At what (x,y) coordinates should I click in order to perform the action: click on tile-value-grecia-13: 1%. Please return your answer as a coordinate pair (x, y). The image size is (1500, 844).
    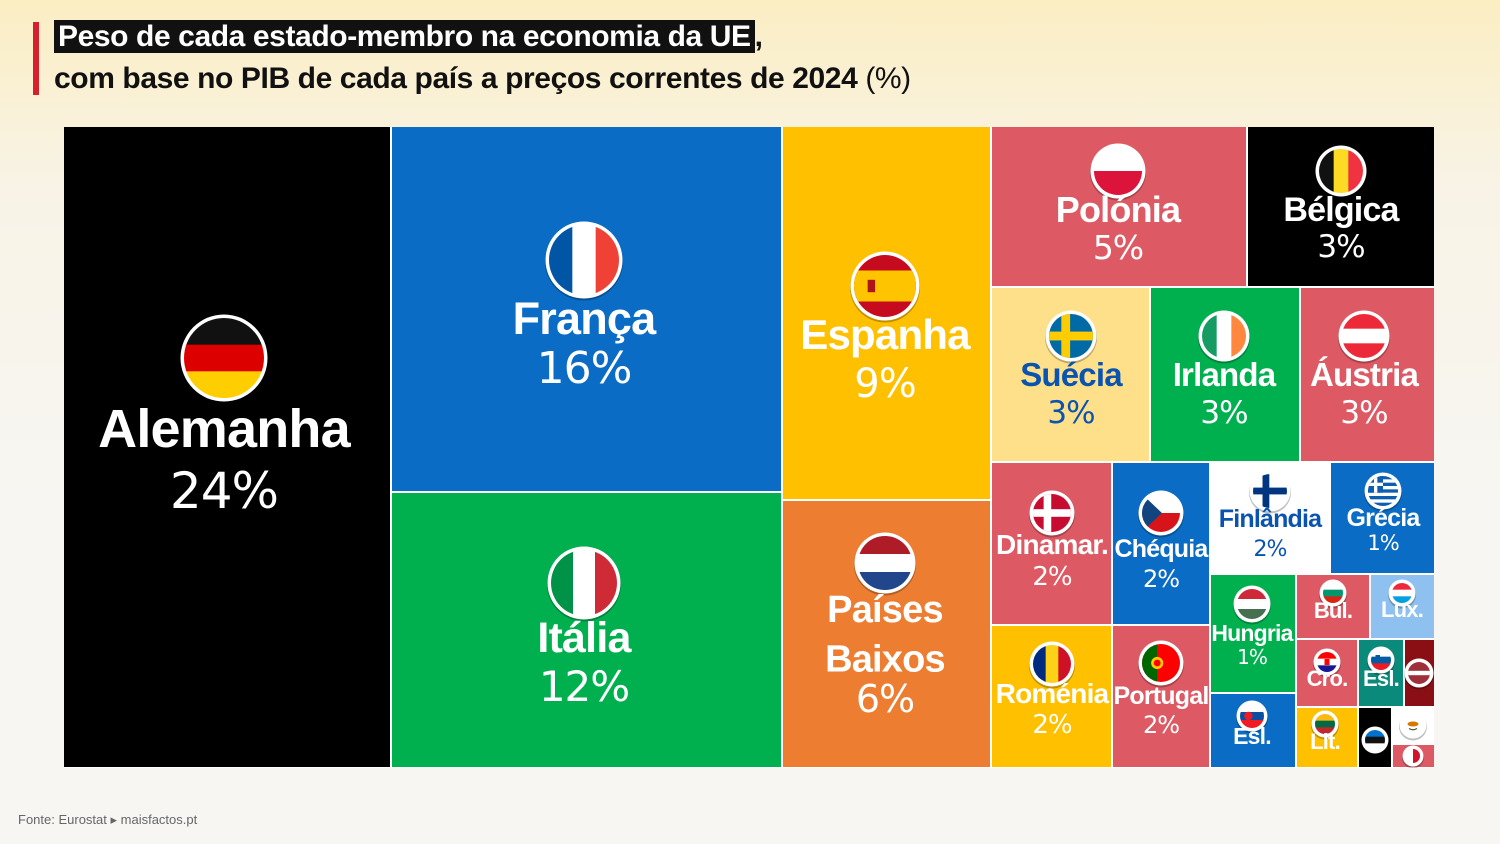
    Looking at the image, I should click on (1382, 543).